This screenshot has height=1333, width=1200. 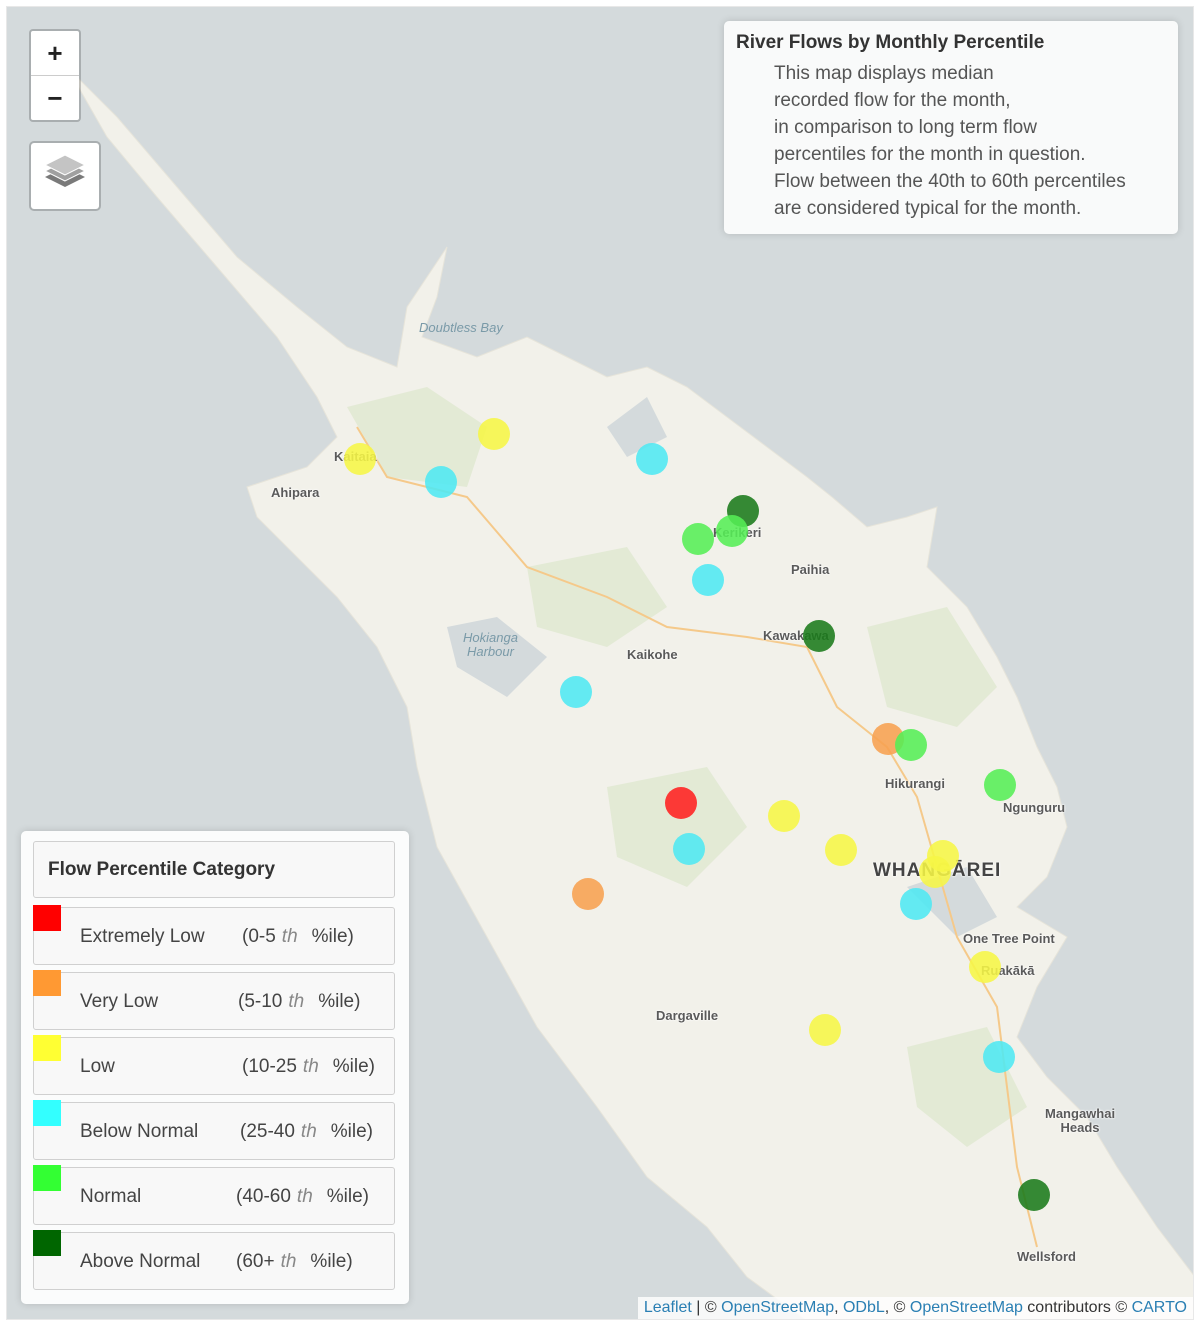 What do you see at coordinates (65, 170) in the screenshot?
I see `layers-icon` at bounding box center [65, 170].